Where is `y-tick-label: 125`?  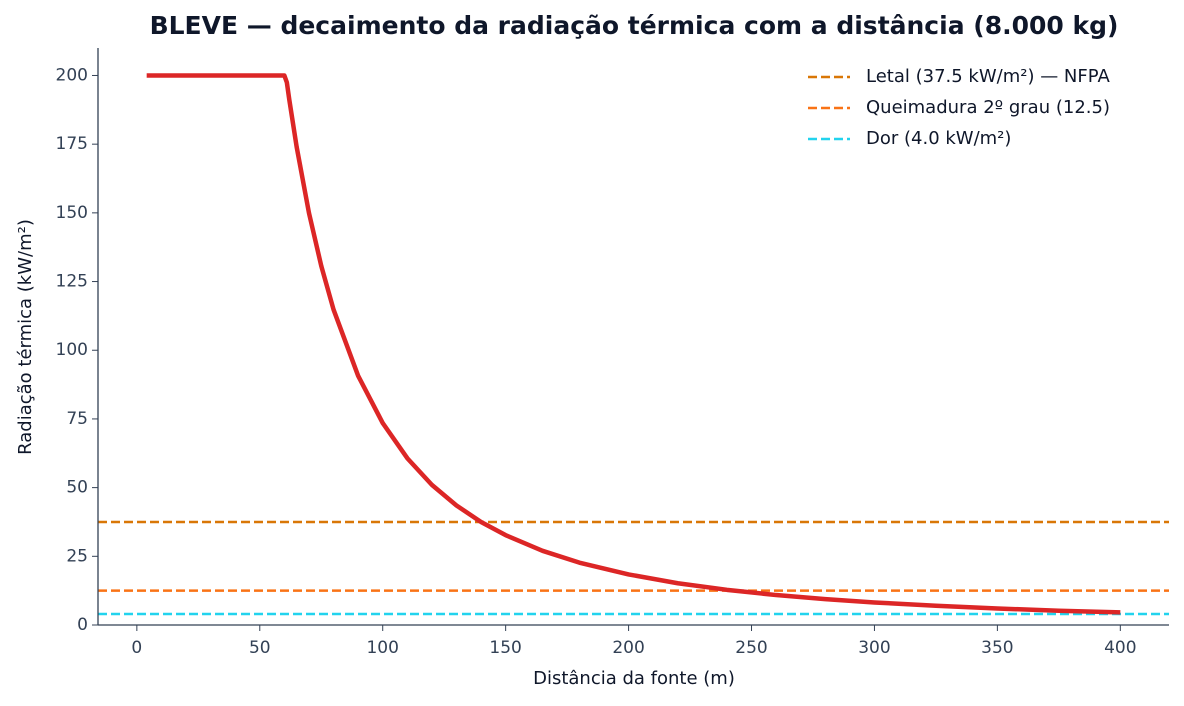 y-tick-label: 125 is located at coordinates (72, 282).